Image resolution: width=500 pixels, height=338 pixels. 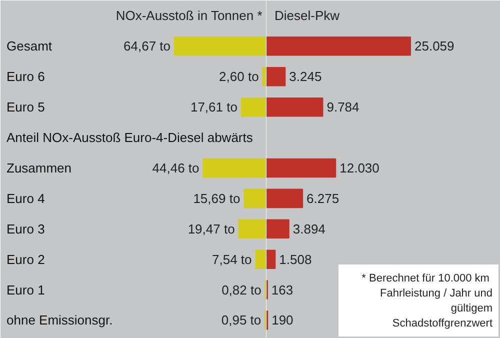 What do you see at coordinates (39, 168) in the screenshot?
I see `y-tick-label: Zusammen` at bounding box center [39, 168].